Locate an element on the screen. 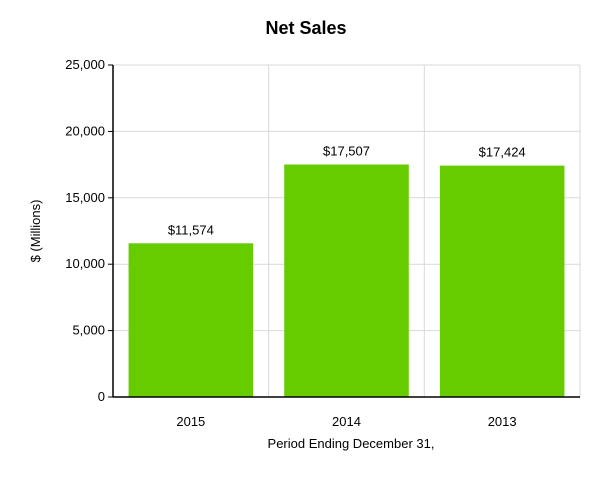 The width and height of the screenshot is (613, 480). data-labels: $11,574 $17,507 $17,424 is located at coordinates (347, 191).